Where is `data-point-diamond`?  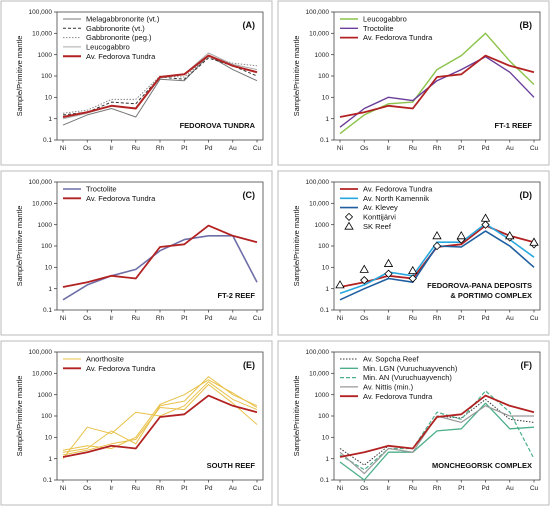
data-point-diamond is located at coordinates (437, 246).